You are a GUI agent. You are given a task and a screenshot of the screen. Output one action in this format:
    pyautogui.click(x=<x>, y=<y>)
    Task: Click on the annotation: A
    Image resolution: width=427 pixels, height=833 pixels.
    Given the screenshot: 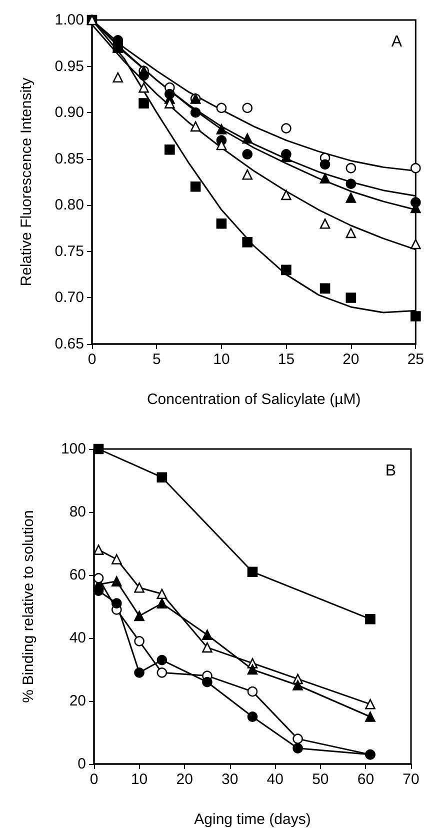 What is the action you would take?
    pyautogui.click(x=396, y=42)
    